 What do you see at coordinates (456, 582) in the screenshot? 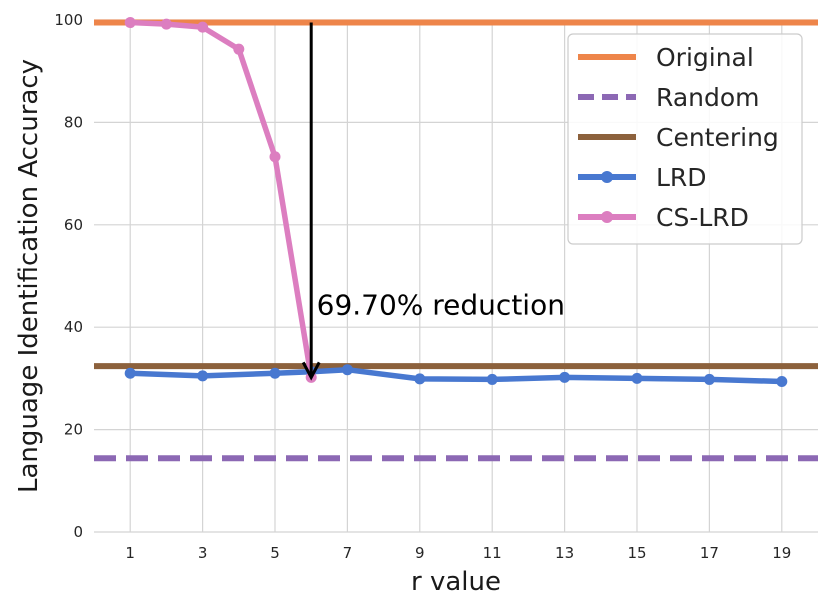
I see `x-axis-title: r value` at bounding box center [456, 582].